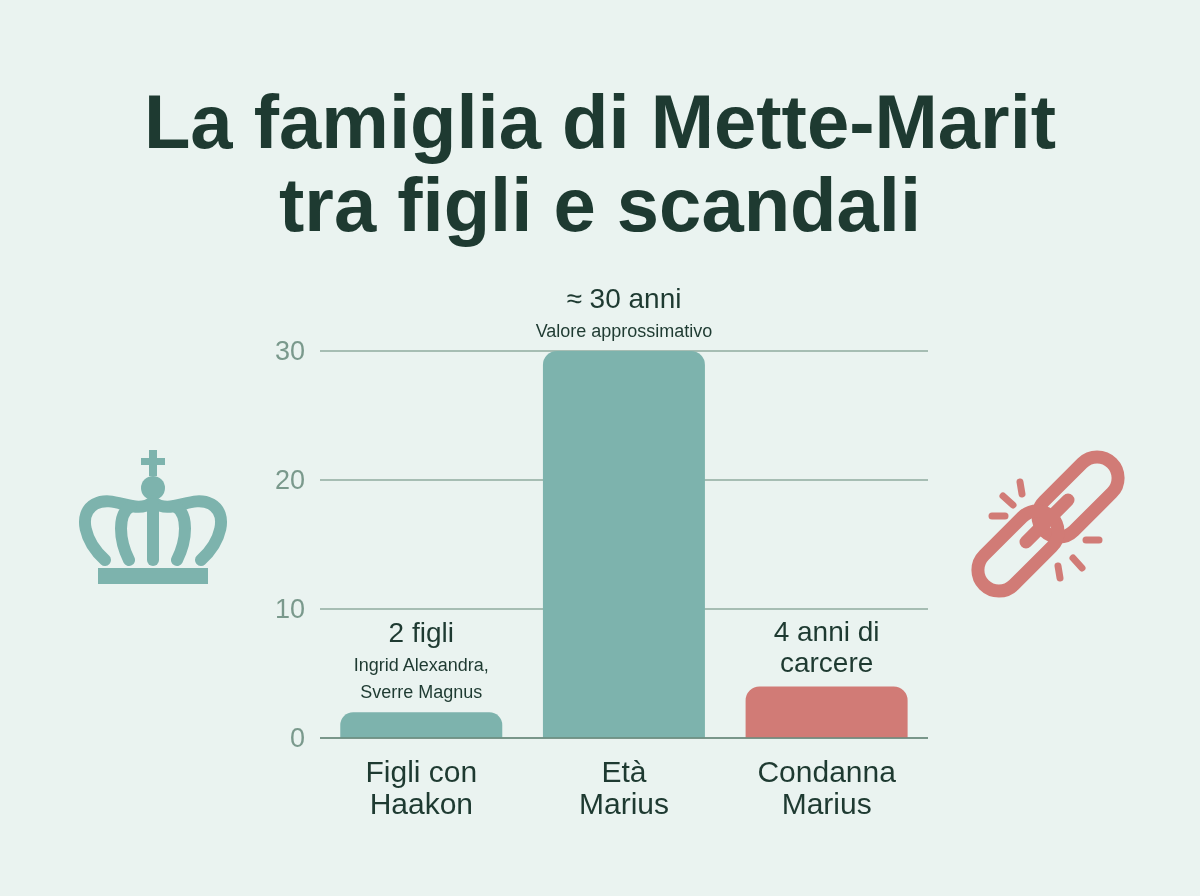 This screenshot has height=896, width=1200. I want to click on data-label: ≈ 30 anni, so click(624, 298).